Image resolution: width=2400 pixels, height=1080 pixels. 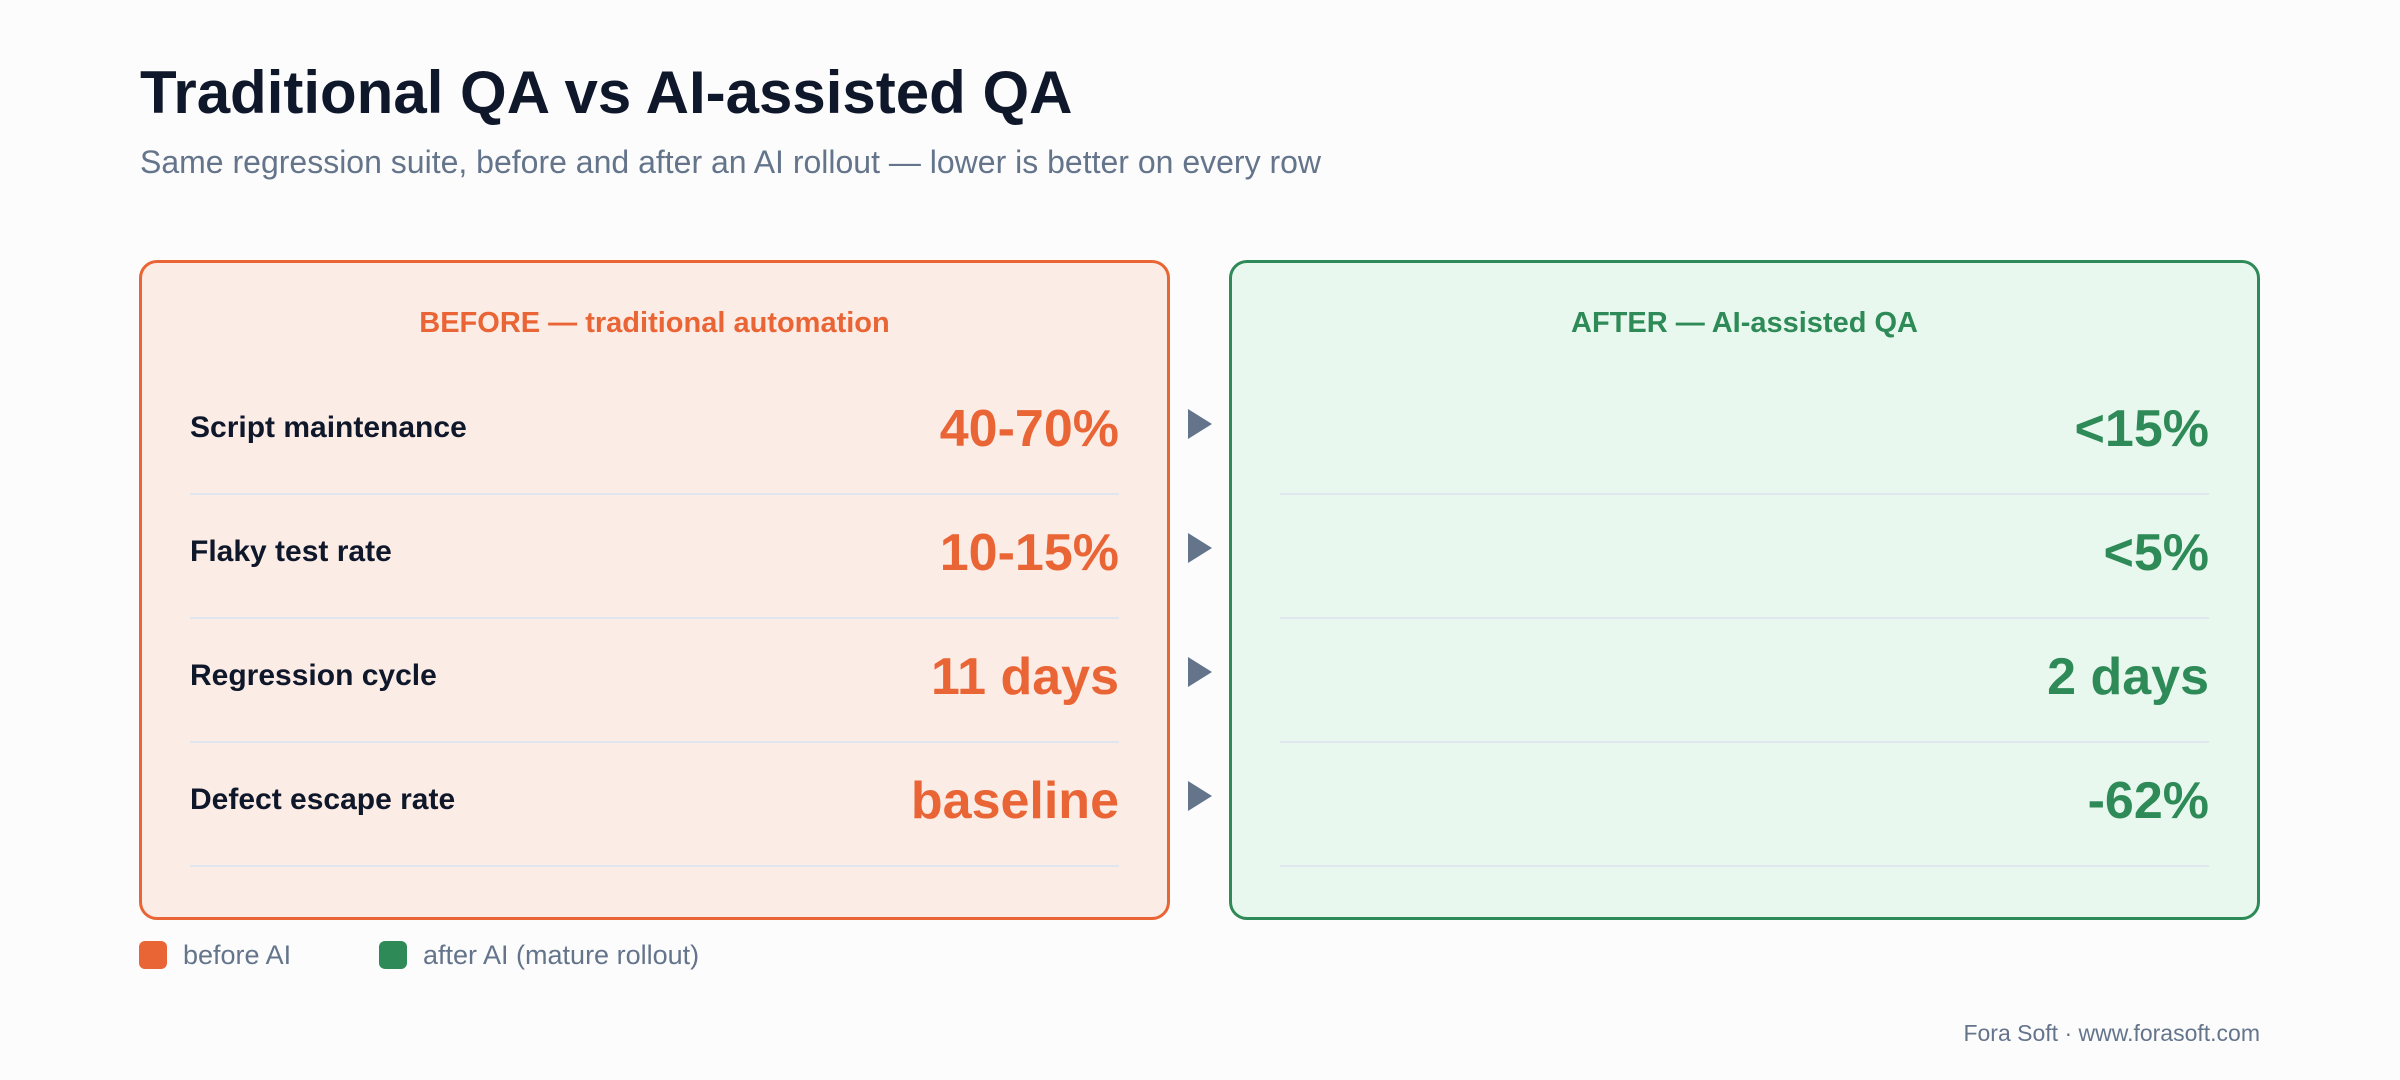 What do you see at coordinates (323, 799) in the screenshot?
I see `row-label: Defect escape rate` at bounding box center [323, 799].